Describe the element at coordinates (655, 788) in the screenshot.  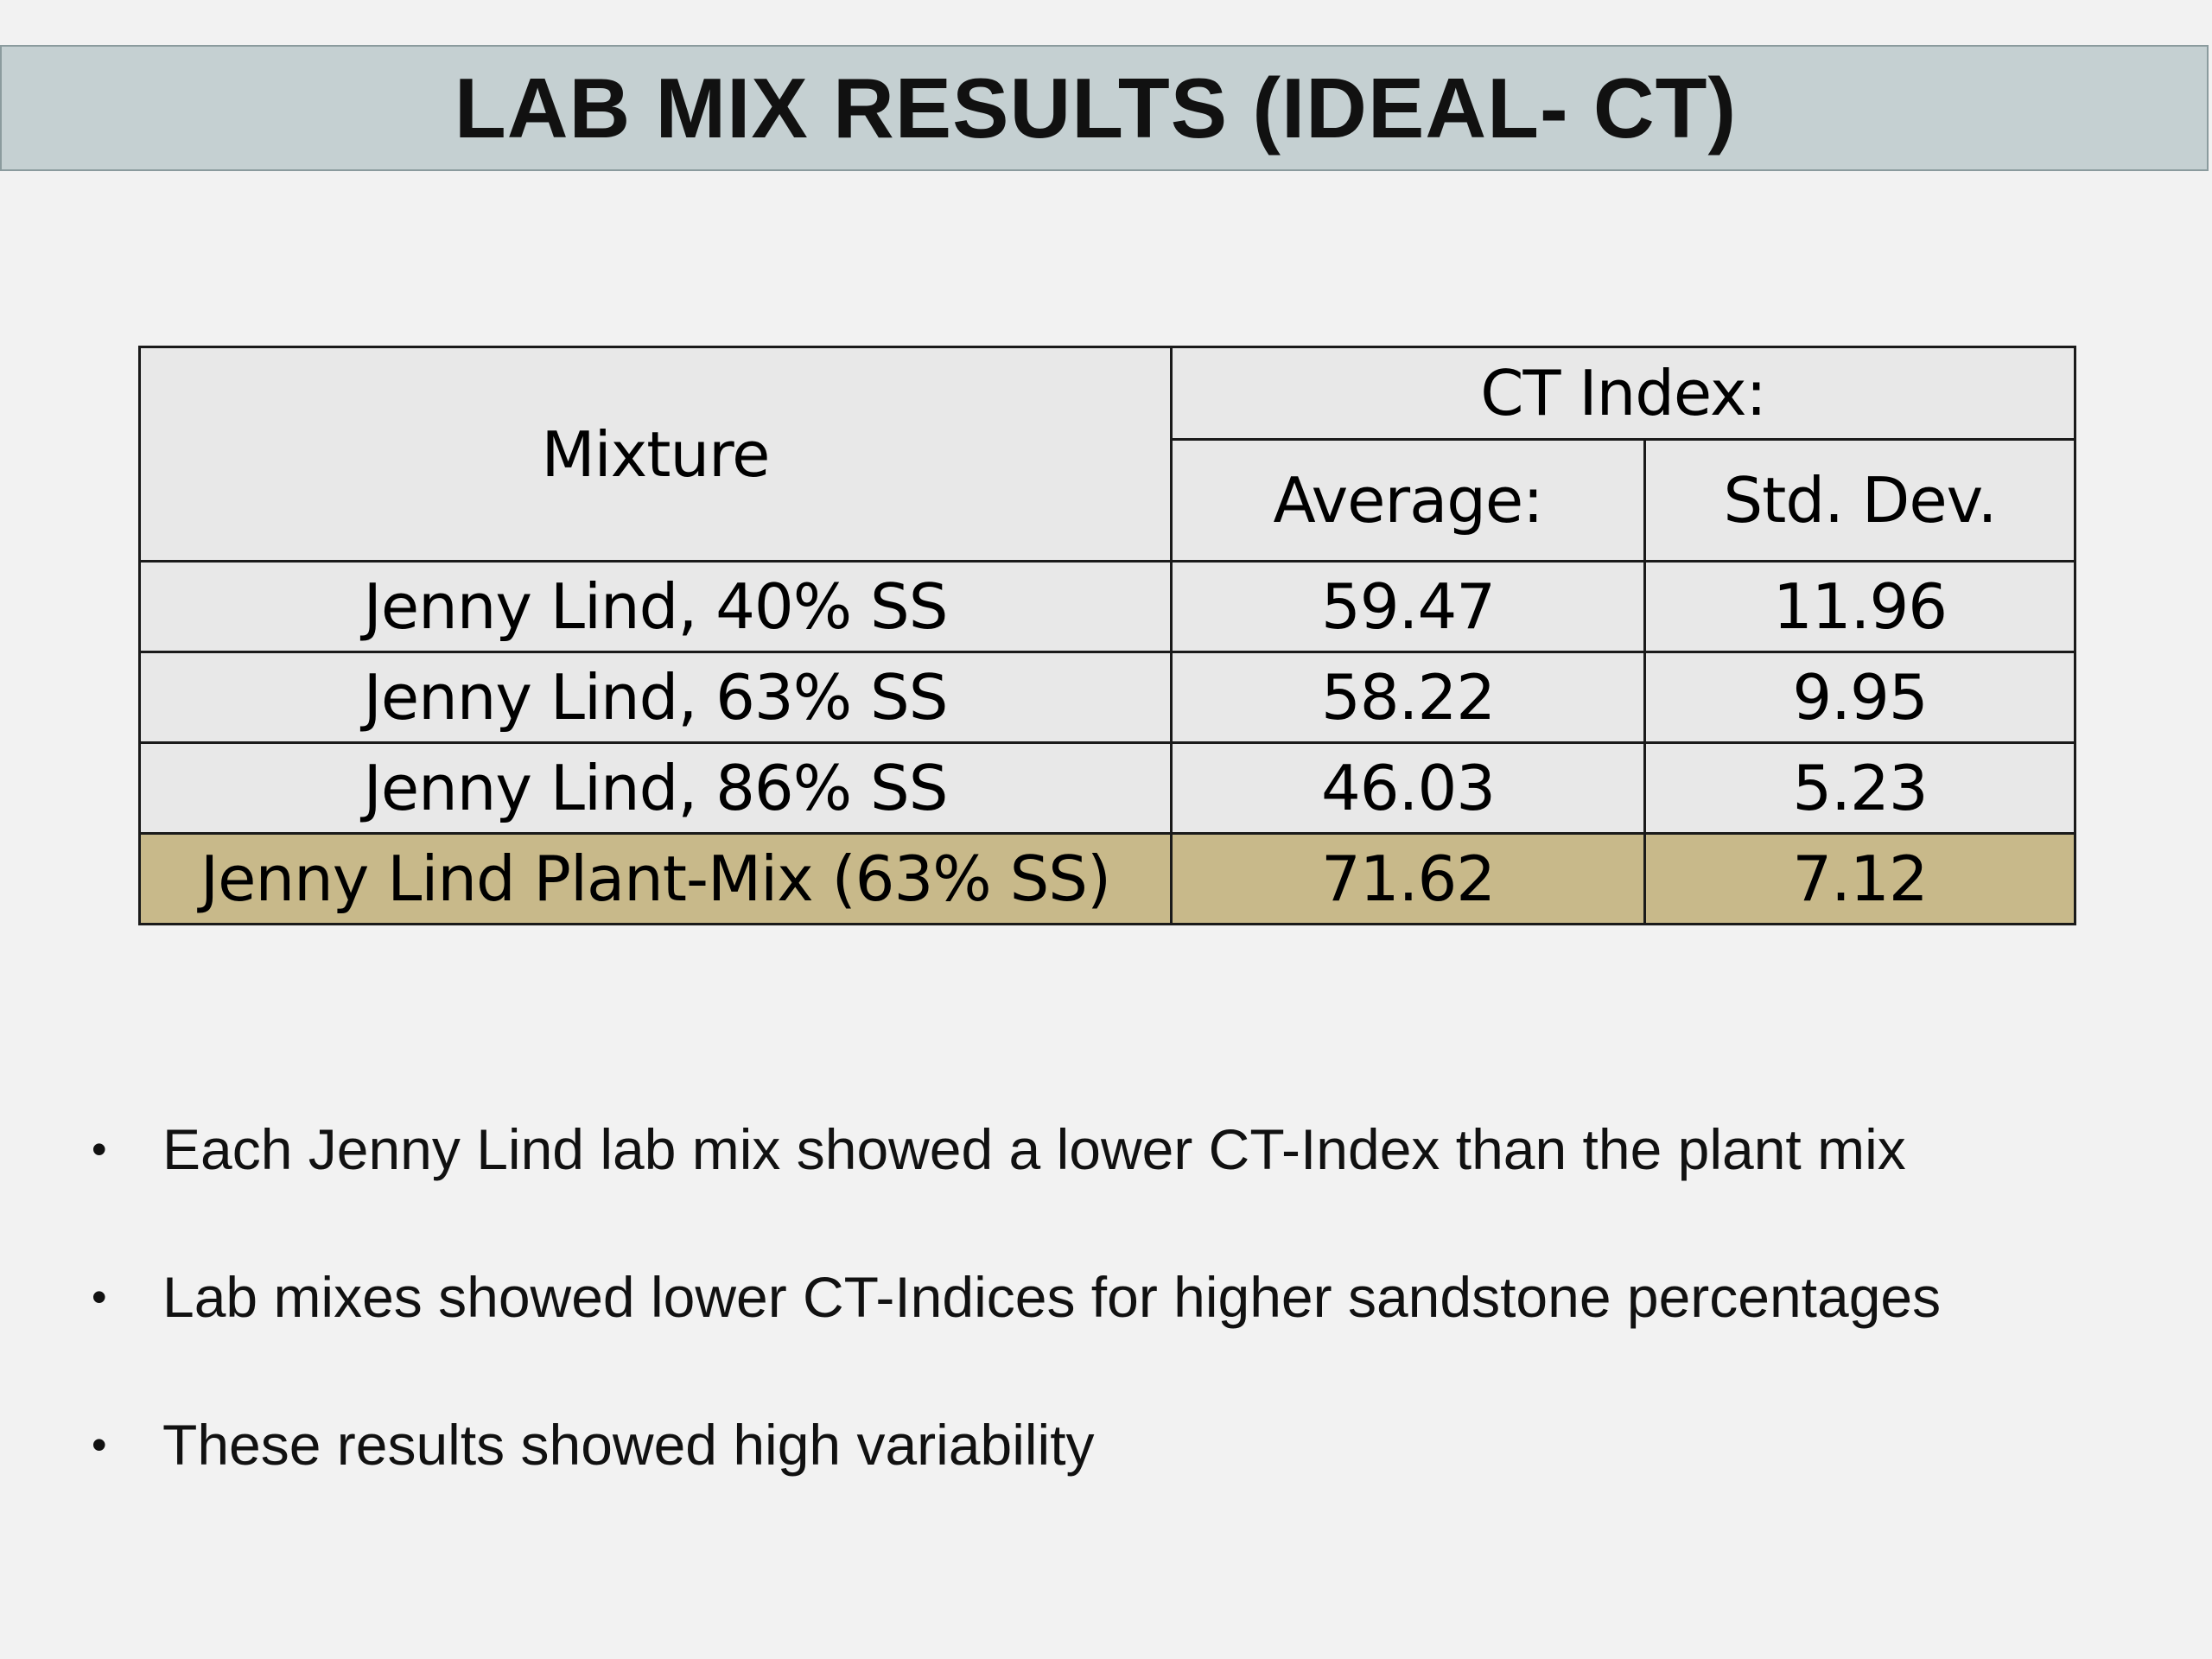
I see `cell-mixture: Jenny Lind, 86% SS` at that location.